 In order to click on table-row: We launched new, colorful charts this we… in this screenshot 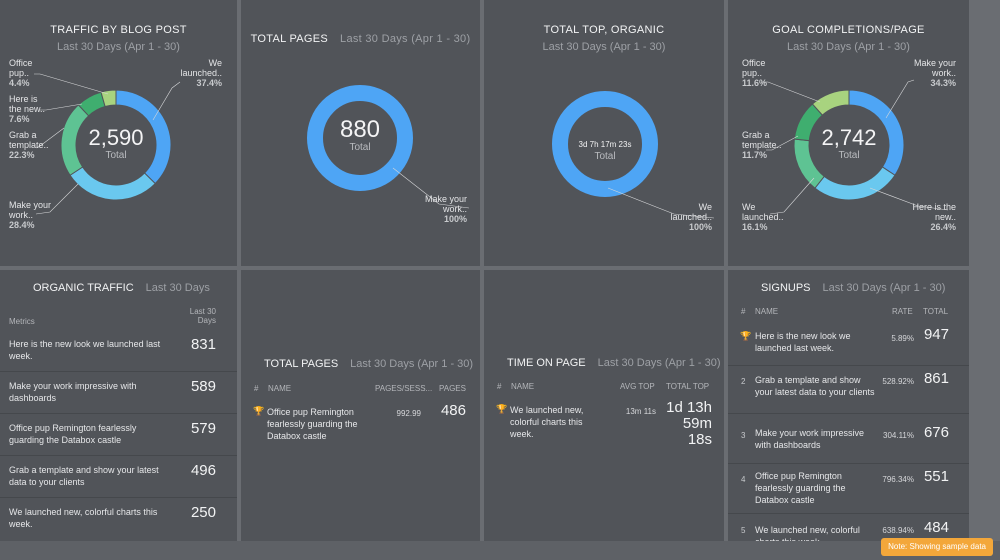, I will do `click(118, 519)`.